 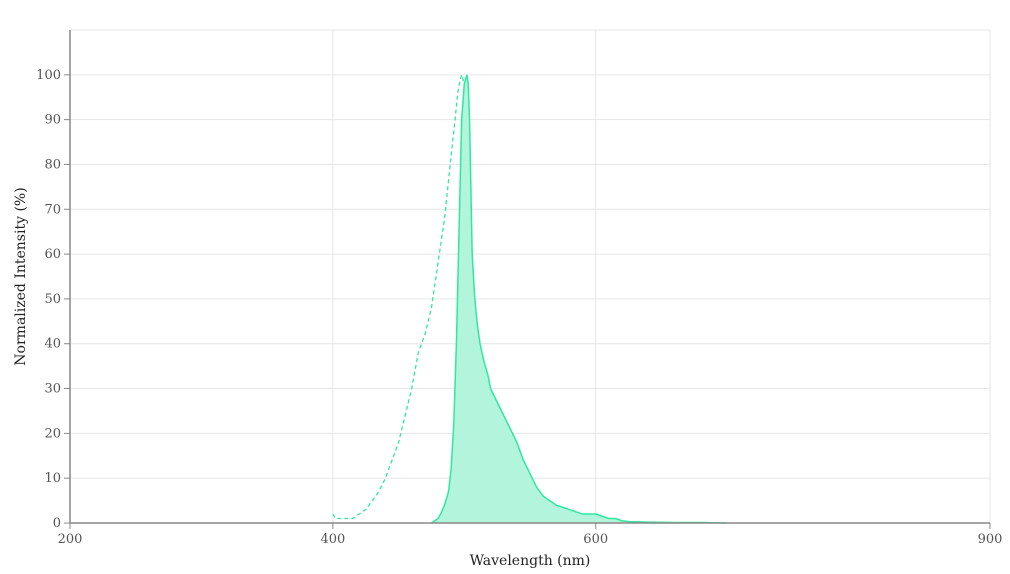 What do you see at coordinates (52, 433) in the screenshot?
I see `y-tick-label: 20` at bounding box center [52, 433].